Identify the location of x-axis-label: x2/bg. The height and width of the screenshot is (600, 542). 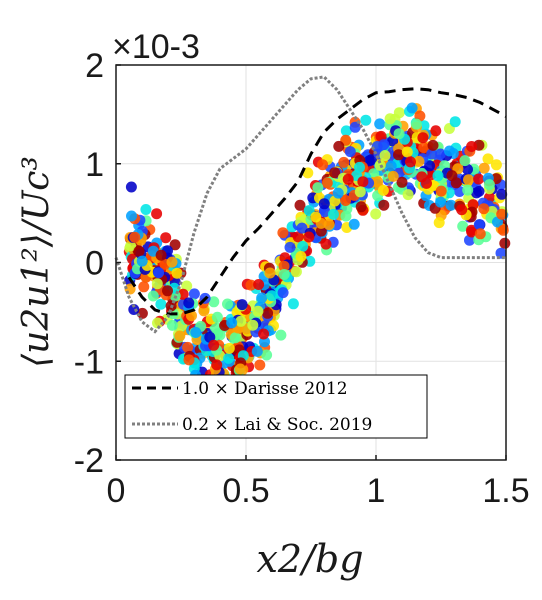
(309, 559).